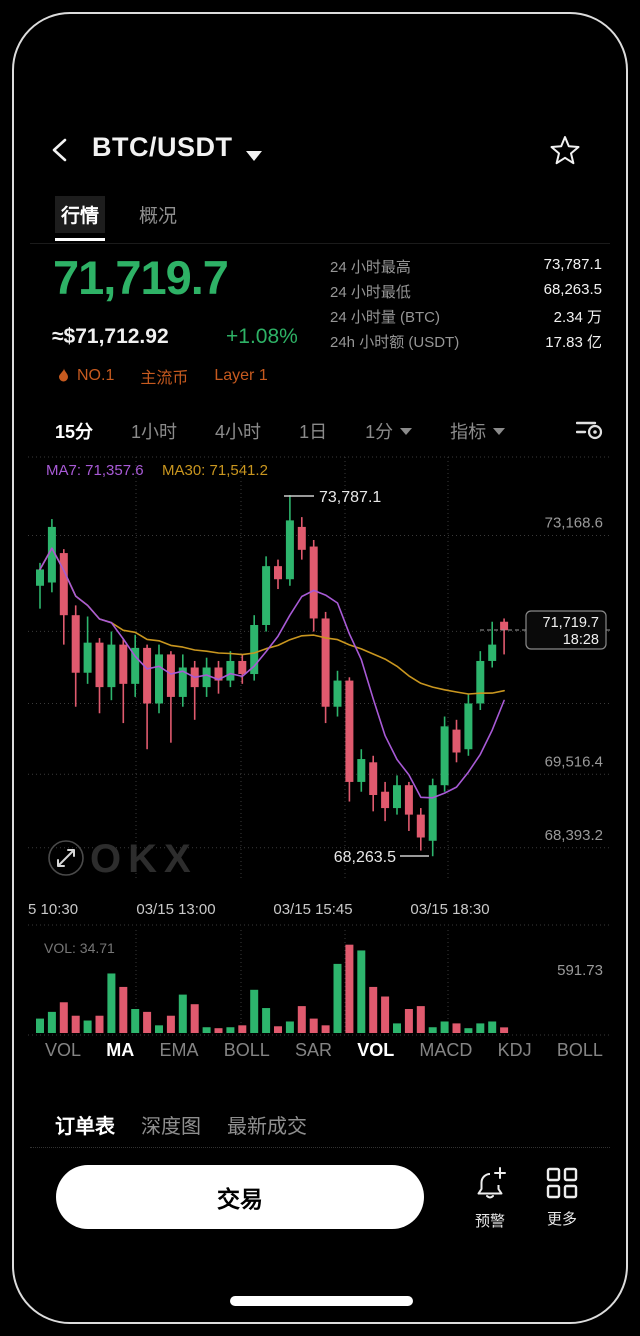 This screenshot has width=640, height=1336. I want to click on svg-text: 68,393.2, so click(574, 835).